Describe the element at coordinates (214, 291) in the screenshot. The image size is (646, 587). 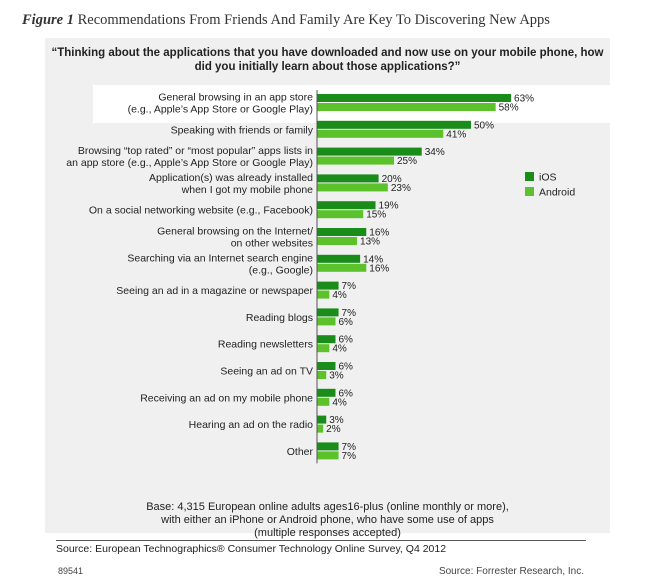
I see `category-label: Seeing an ad in a magazine or newspaper` at that location.